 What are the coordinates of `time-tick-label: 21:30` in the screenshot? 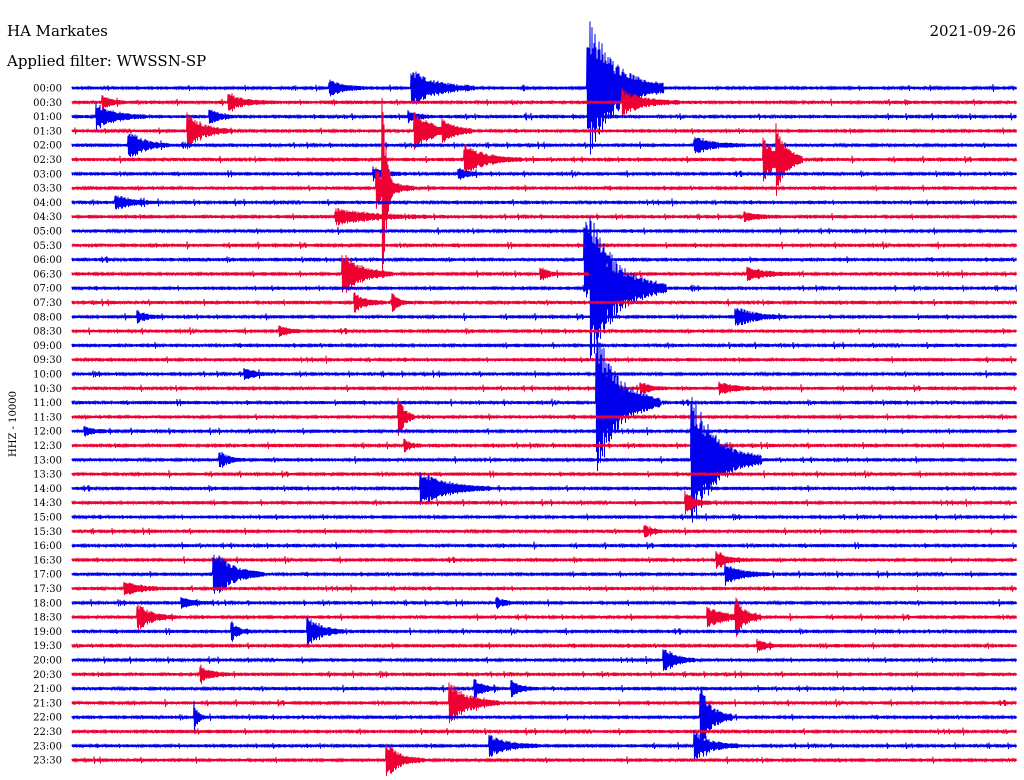 It's located at (47, 703).